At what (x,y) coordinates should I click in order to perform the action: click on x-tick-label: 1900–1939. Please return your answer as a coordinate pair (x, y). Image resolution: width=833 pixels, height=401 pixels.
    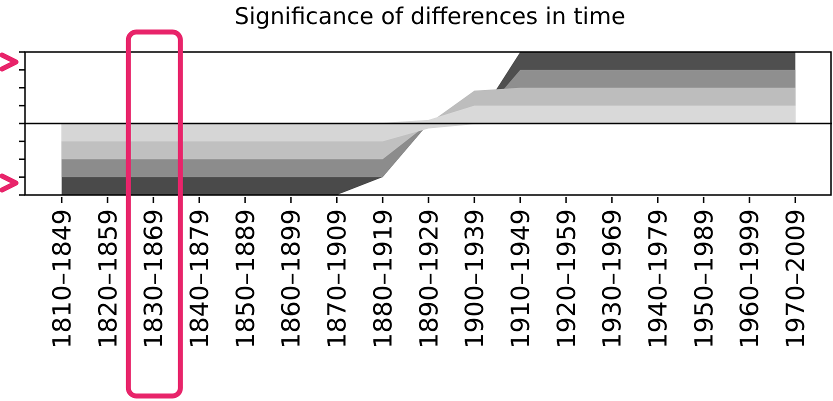
    Looking at the image, I should click on (475, 279).